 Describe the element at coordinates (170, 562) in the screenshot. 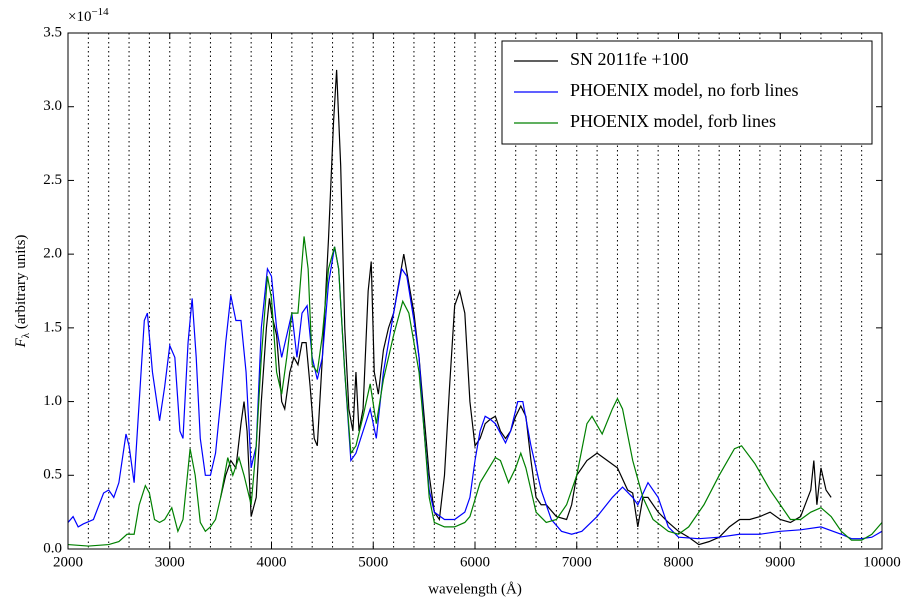

I see `x-tick-label: 3000` at that location.